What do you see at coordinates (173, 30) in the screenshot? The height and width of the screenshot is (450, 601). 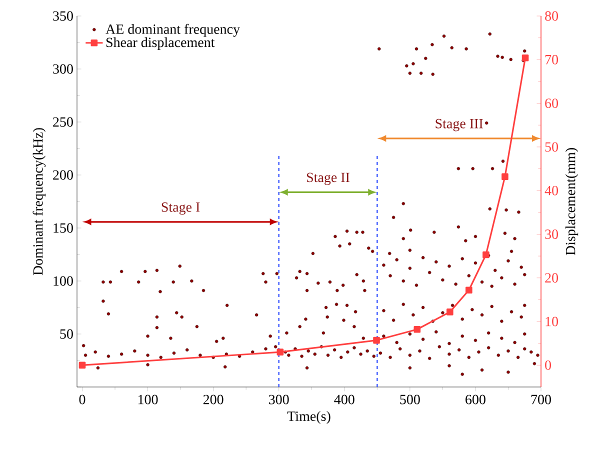 I see `legend-label: AE dominant frequency` at bounding box center [173, 30].